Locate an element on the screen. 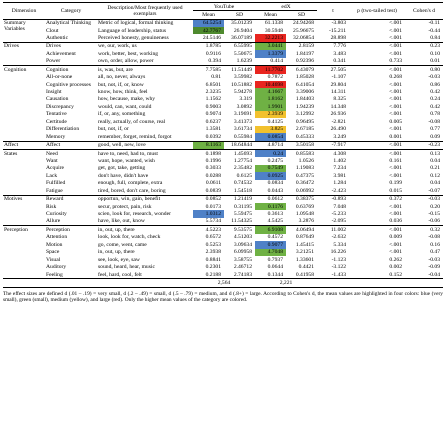  description-cell: would, can, want, could is located at coordinates (125, 106).